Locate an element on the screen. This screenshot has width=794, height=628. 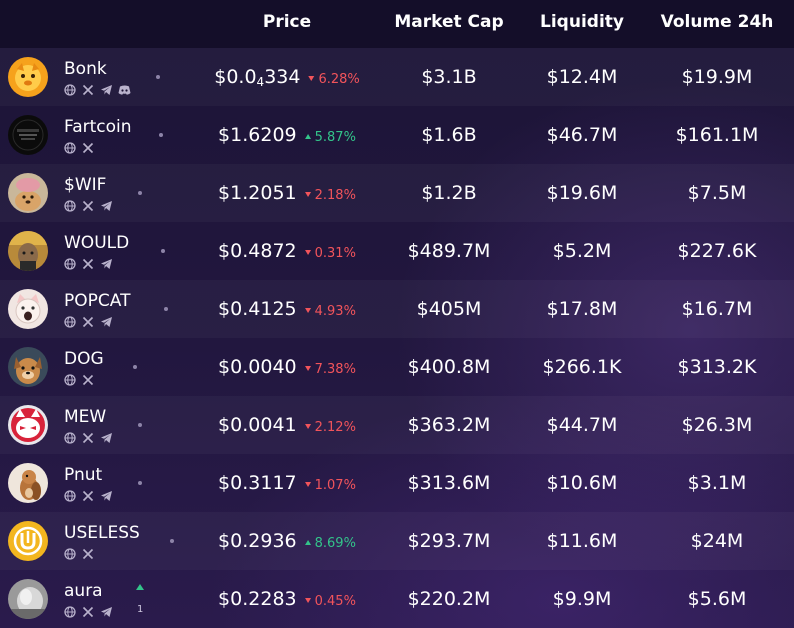
token-name: WOULD is located at coordinates (97, 243).